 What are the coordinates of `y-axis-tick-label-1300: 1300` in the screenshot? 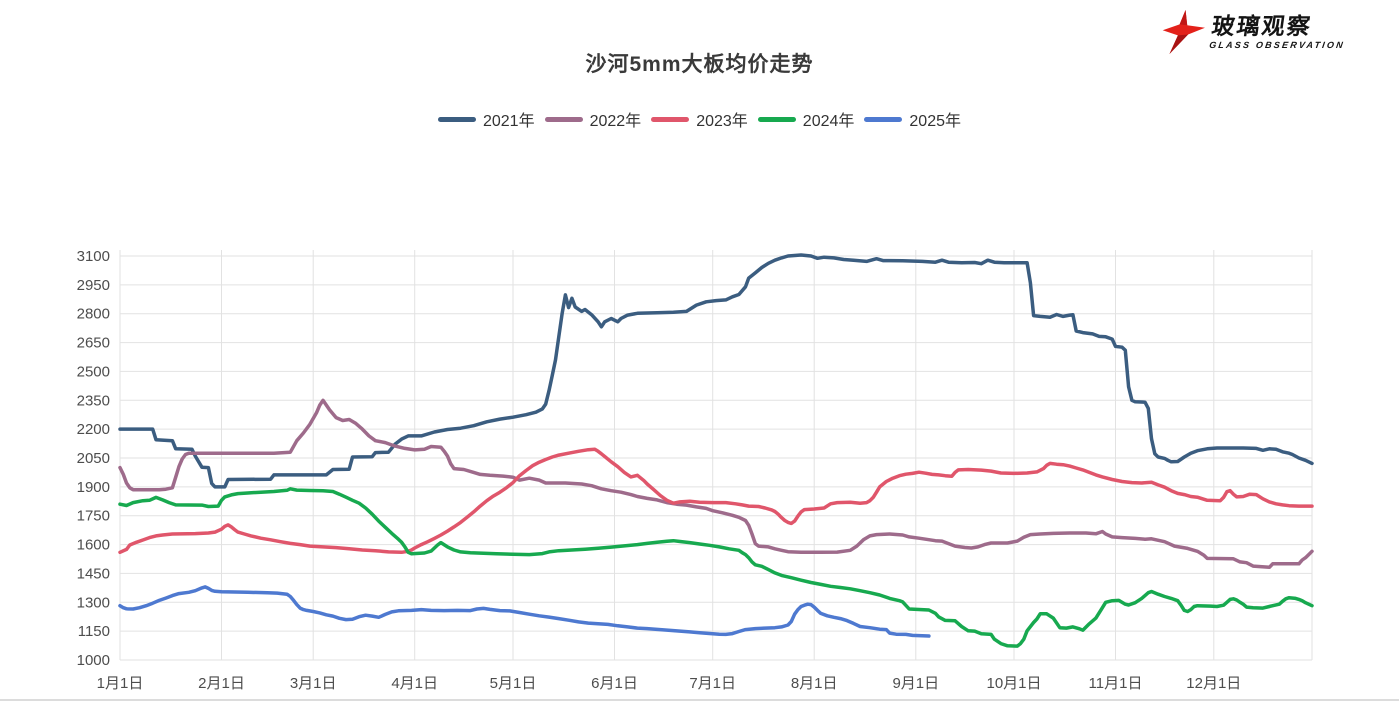 It's located at (93, 602).